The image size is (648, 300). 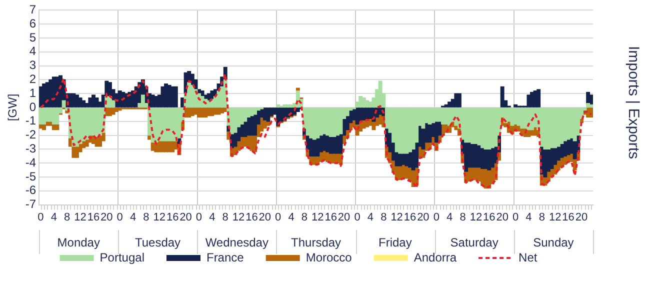 What do you see at coordinates (30, 121) in the screenshot?
I see `y-tick-label: -1` at bounding box center [30, 121].